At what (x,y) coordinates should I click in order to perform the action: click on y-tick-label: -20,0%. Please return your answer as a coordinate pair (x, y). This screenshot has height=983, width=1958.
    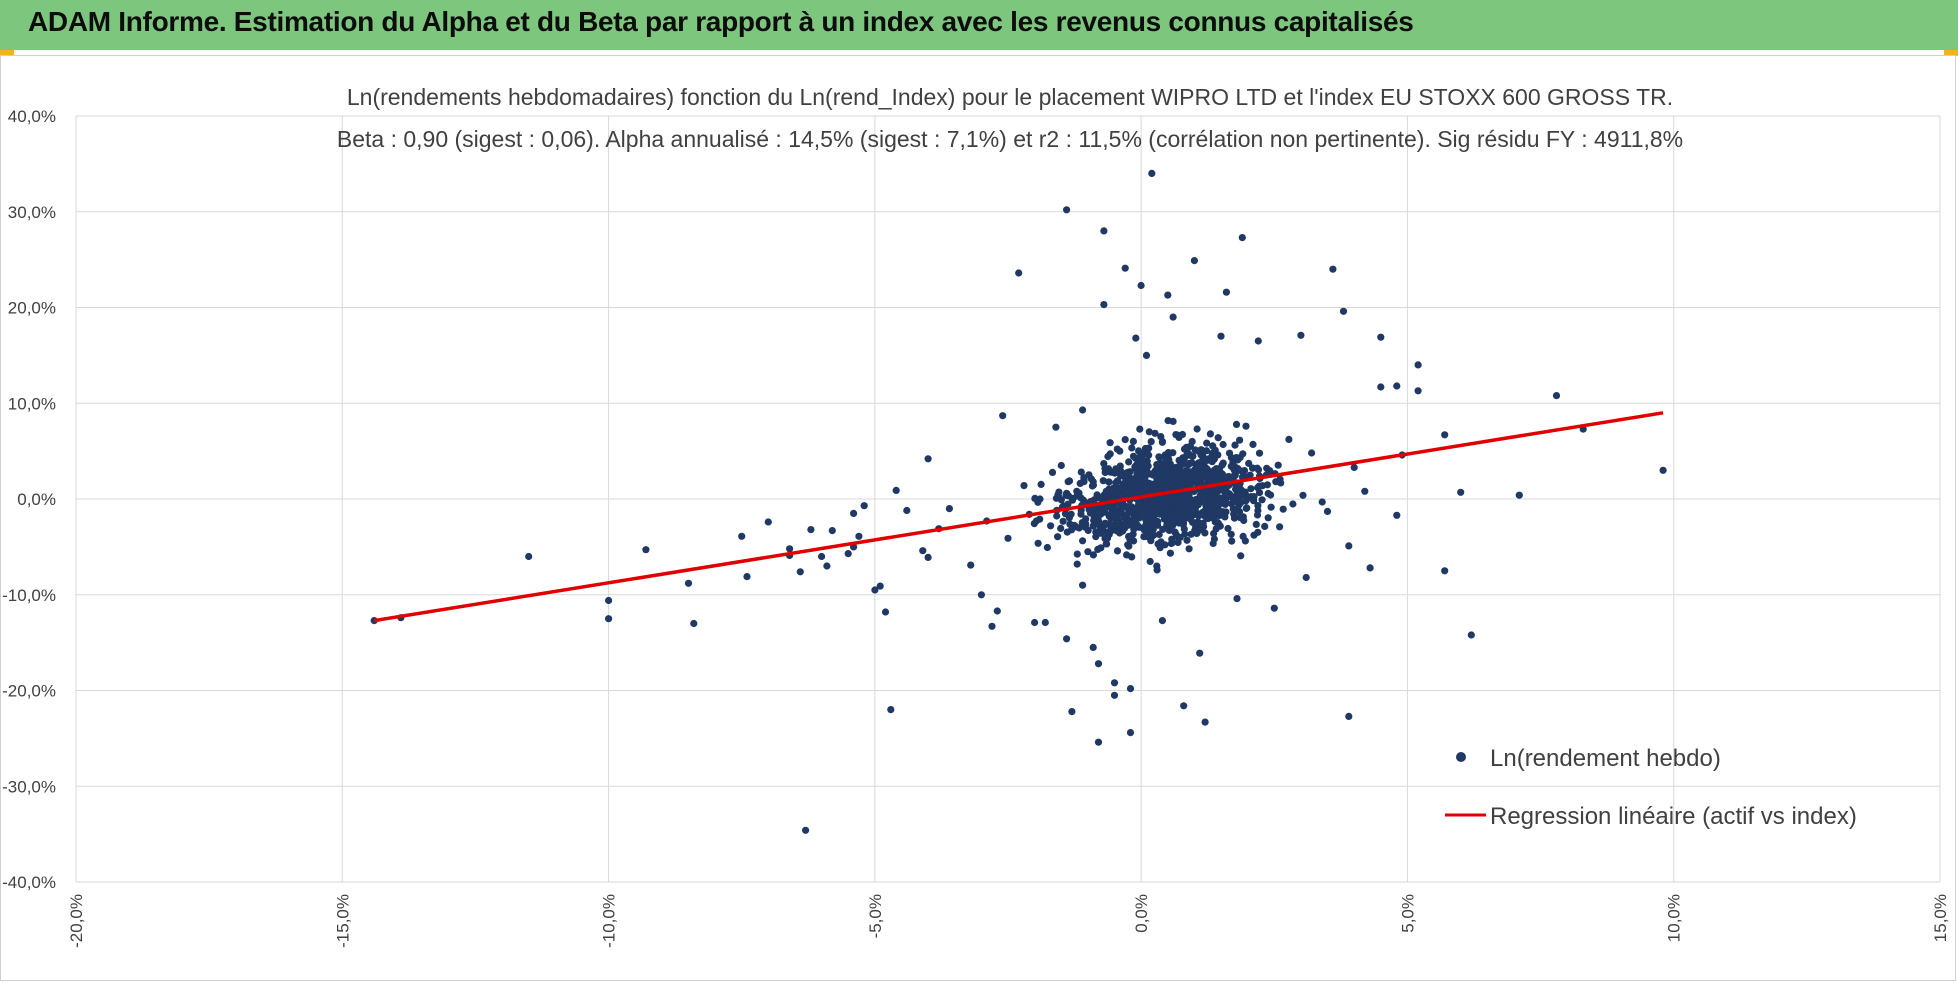
    Looking at the image, I should click on (29, 691).